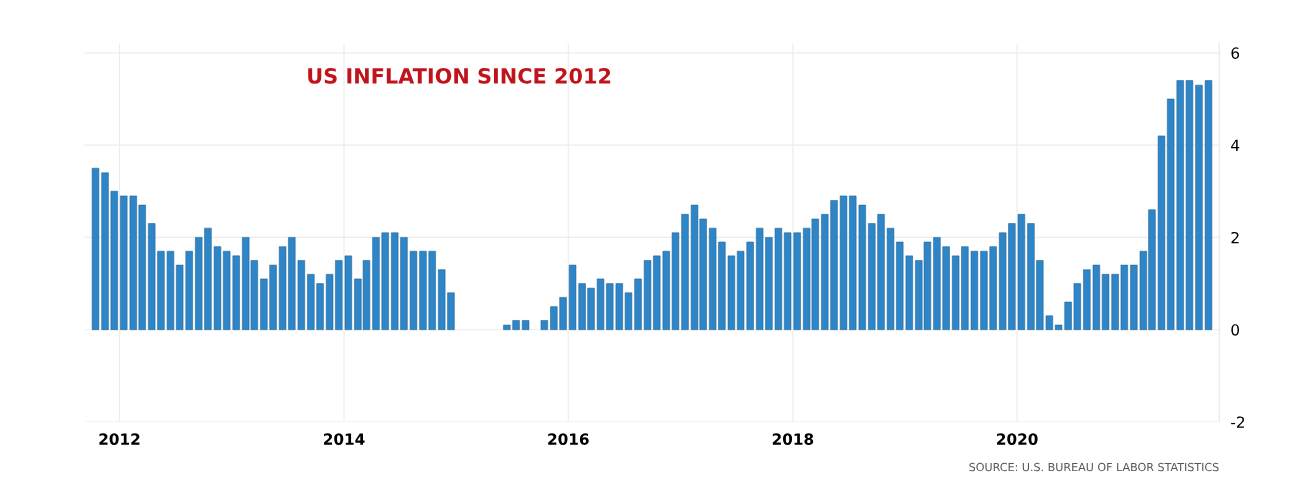  I want to click on x-tick-label: 2020, so click(1017, 439).